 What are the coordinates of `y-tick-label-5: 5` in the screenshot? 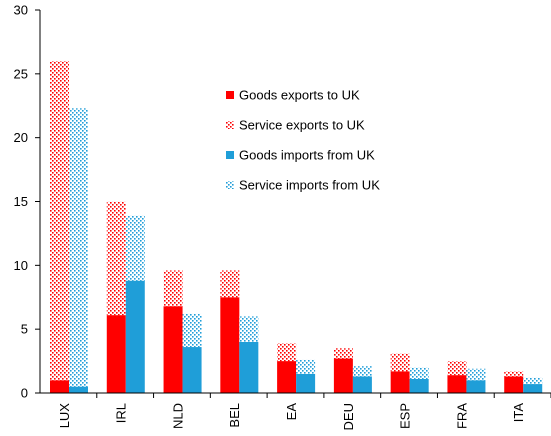 It's located at (24, 329).